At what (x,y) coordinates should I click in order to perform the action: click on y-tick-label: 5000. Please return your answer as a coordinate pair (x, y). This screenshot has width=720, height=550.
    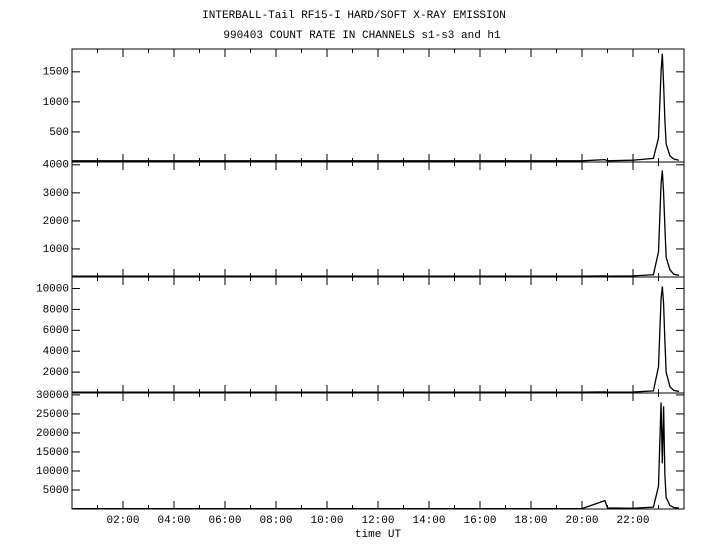
    Looking at the image, I should click on (56, 491).